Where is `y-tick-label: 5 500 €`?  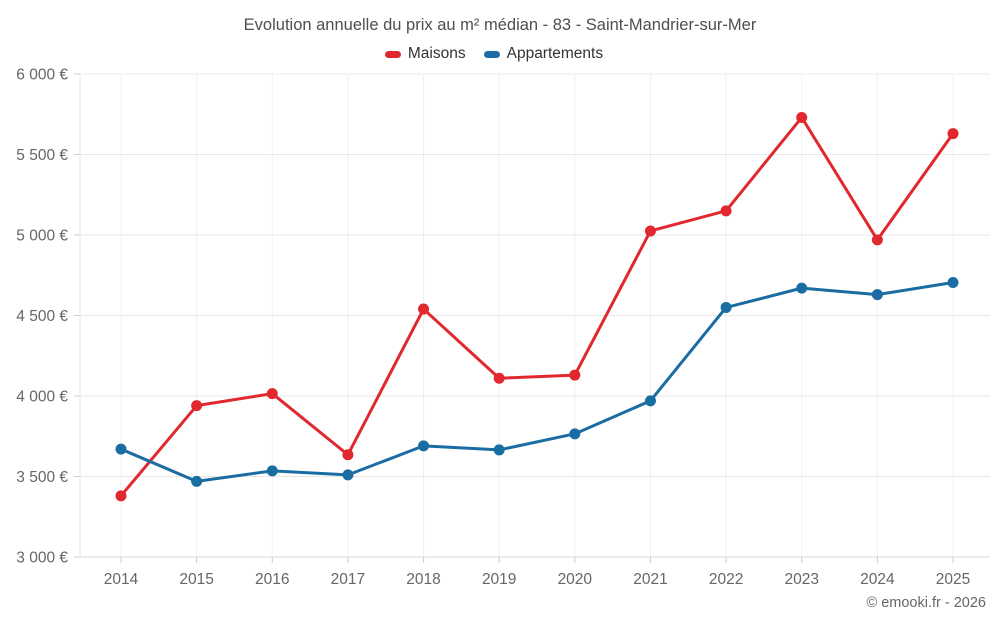
y-tick-label: 5 500 € is located at coordinates (42, 155).